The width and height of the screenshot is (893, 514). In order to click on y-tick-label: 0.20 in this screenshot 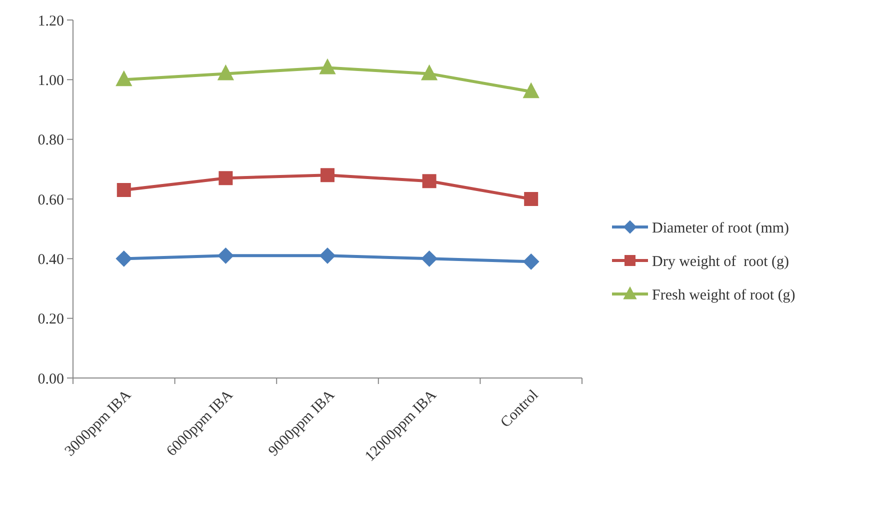, I will do `click(51, 320)`.